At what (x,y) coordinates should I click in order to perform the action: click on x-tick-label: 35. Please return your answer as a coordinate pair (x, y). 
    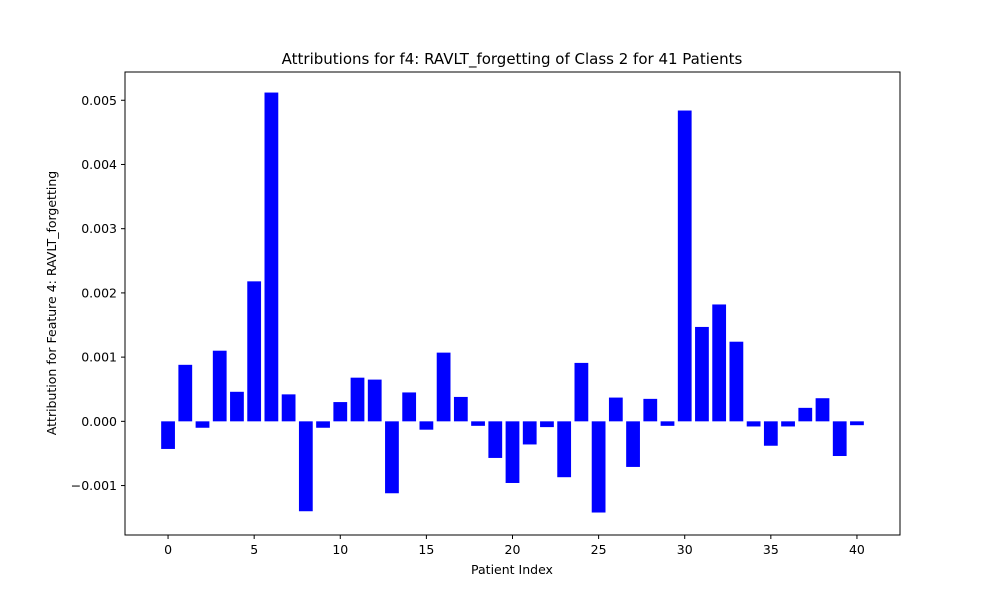
    Looking at the image, I should click on (771, 549).